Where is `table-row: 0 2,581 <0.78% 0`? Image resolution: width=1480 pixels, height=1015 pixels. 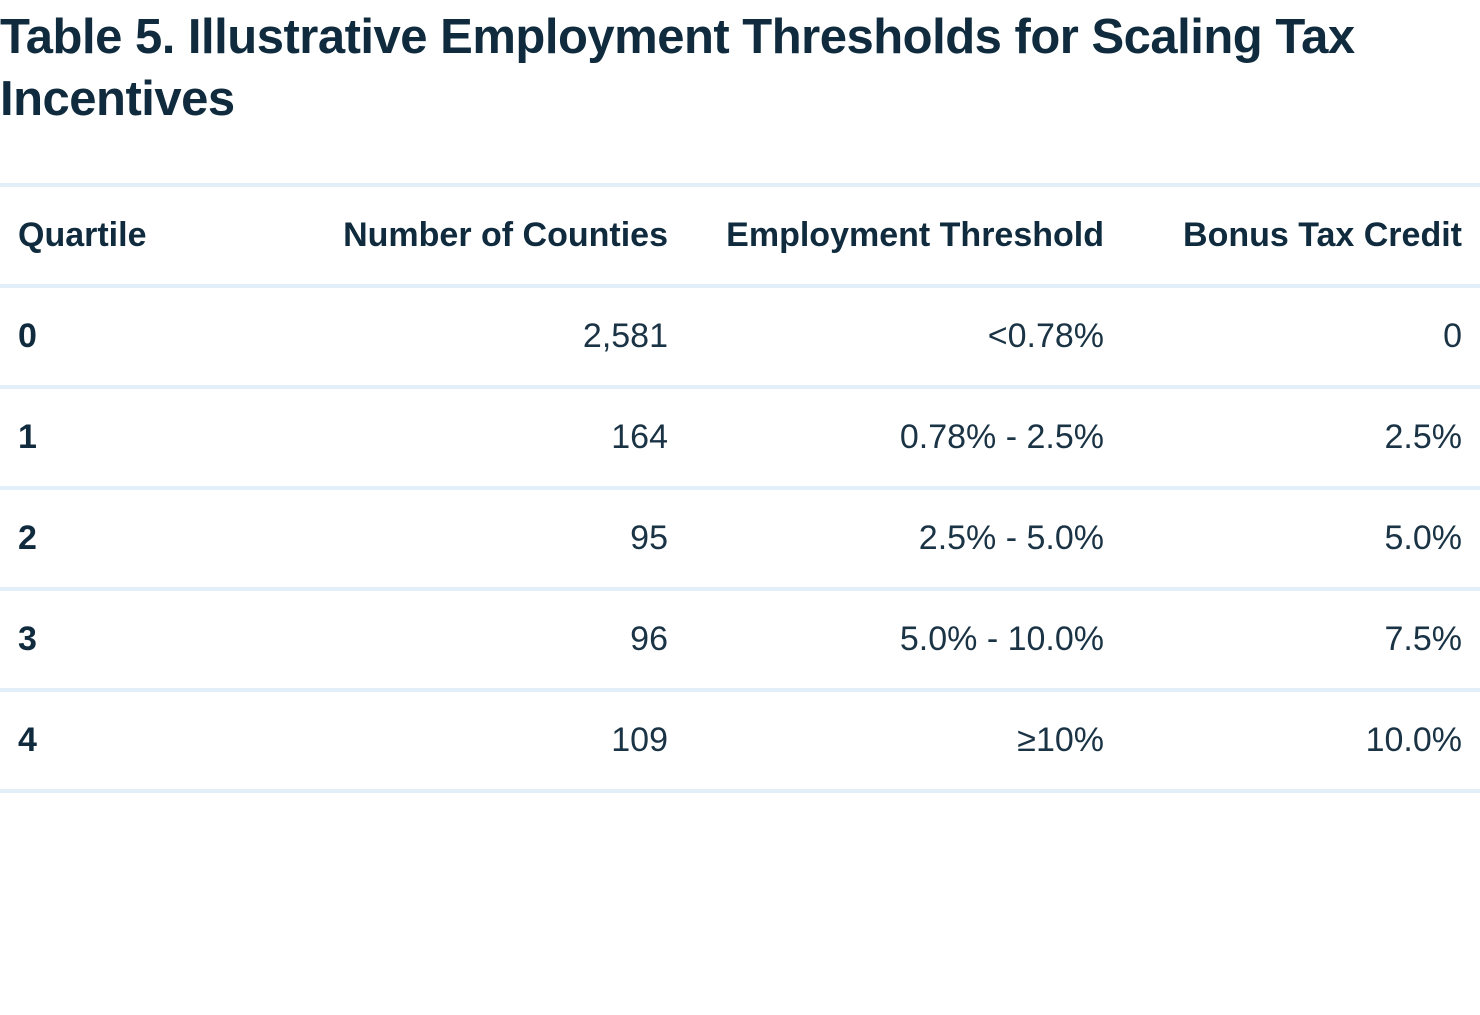 table-row: 0 2,581 <0.78% 0 is located at coordinates (740, 336).